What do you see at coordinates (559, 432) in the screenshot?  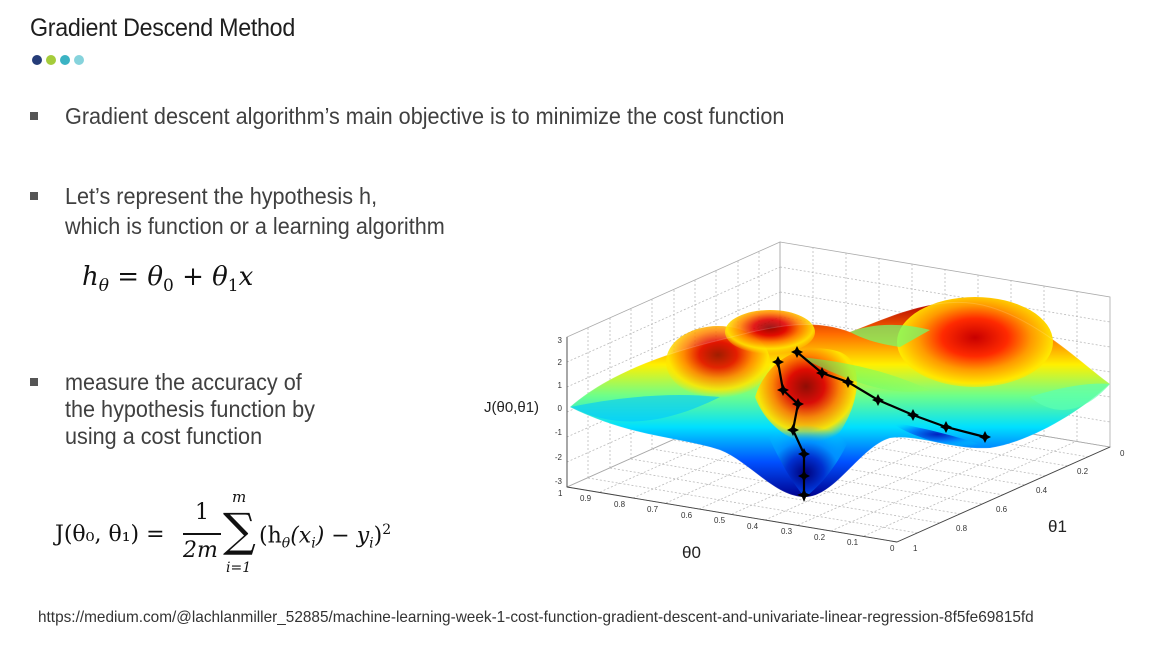 I see `z-tick: -1` at bounding box center [559, 432].